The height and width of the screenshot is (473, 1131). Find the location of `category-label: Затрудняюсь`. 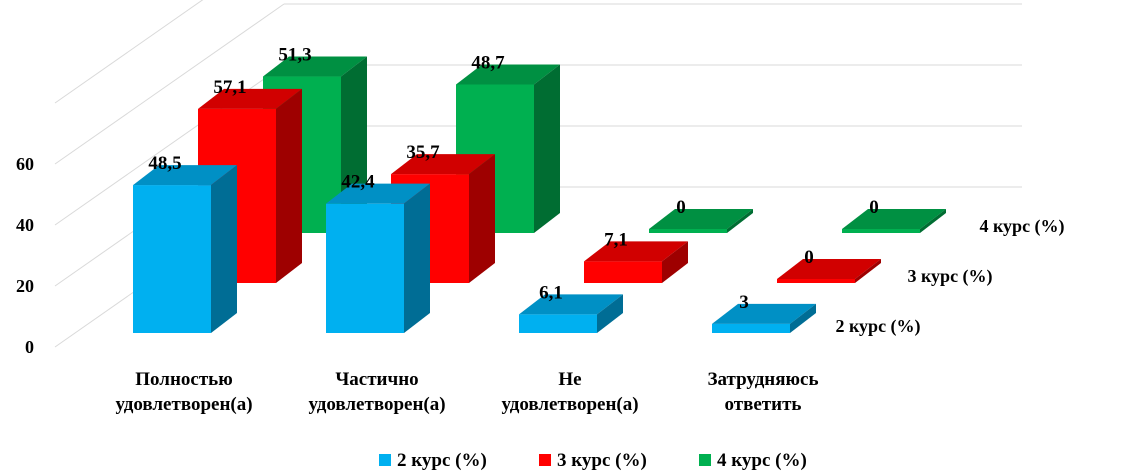

category-label: Затрудняюсь is located at coordinates (762, 379).